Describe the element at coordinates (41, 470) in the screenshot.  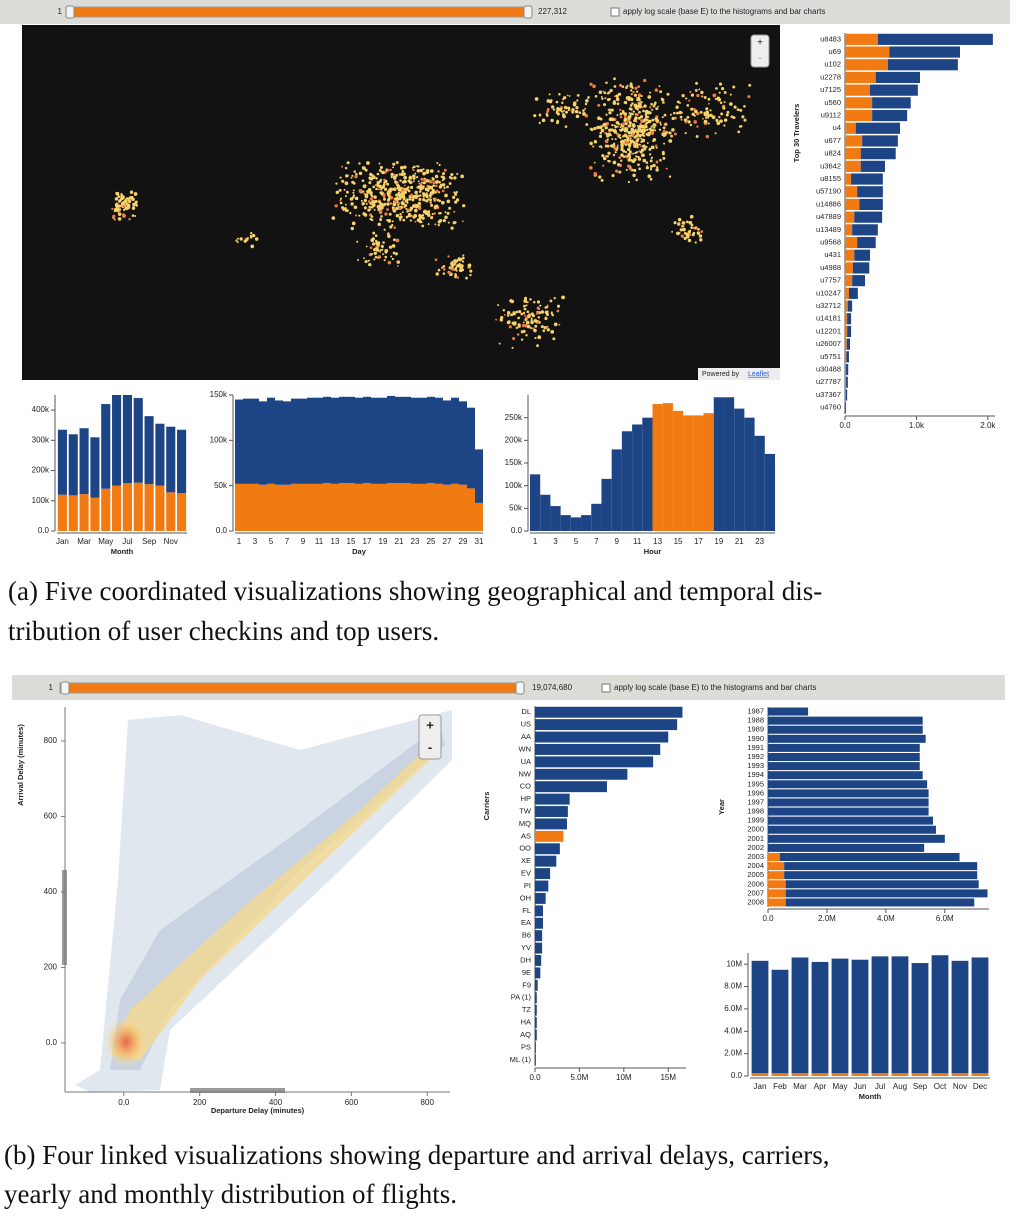
I see `y-tick-label: 200k` at that location.